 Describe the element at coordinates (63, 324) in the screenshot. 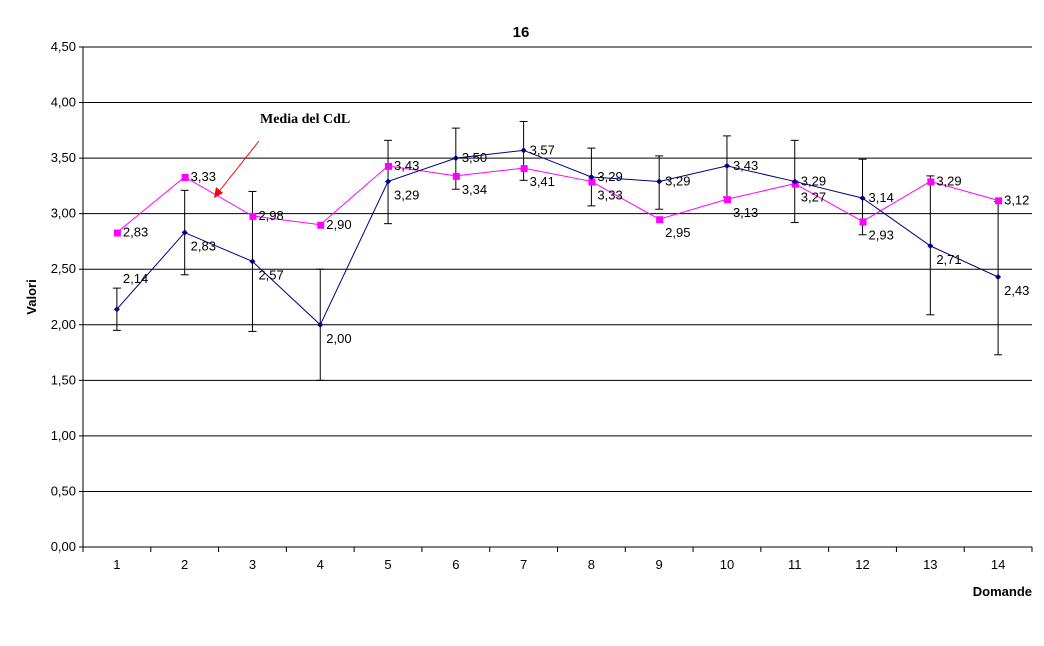

I see `y-tick-label: 2,00` at that location.